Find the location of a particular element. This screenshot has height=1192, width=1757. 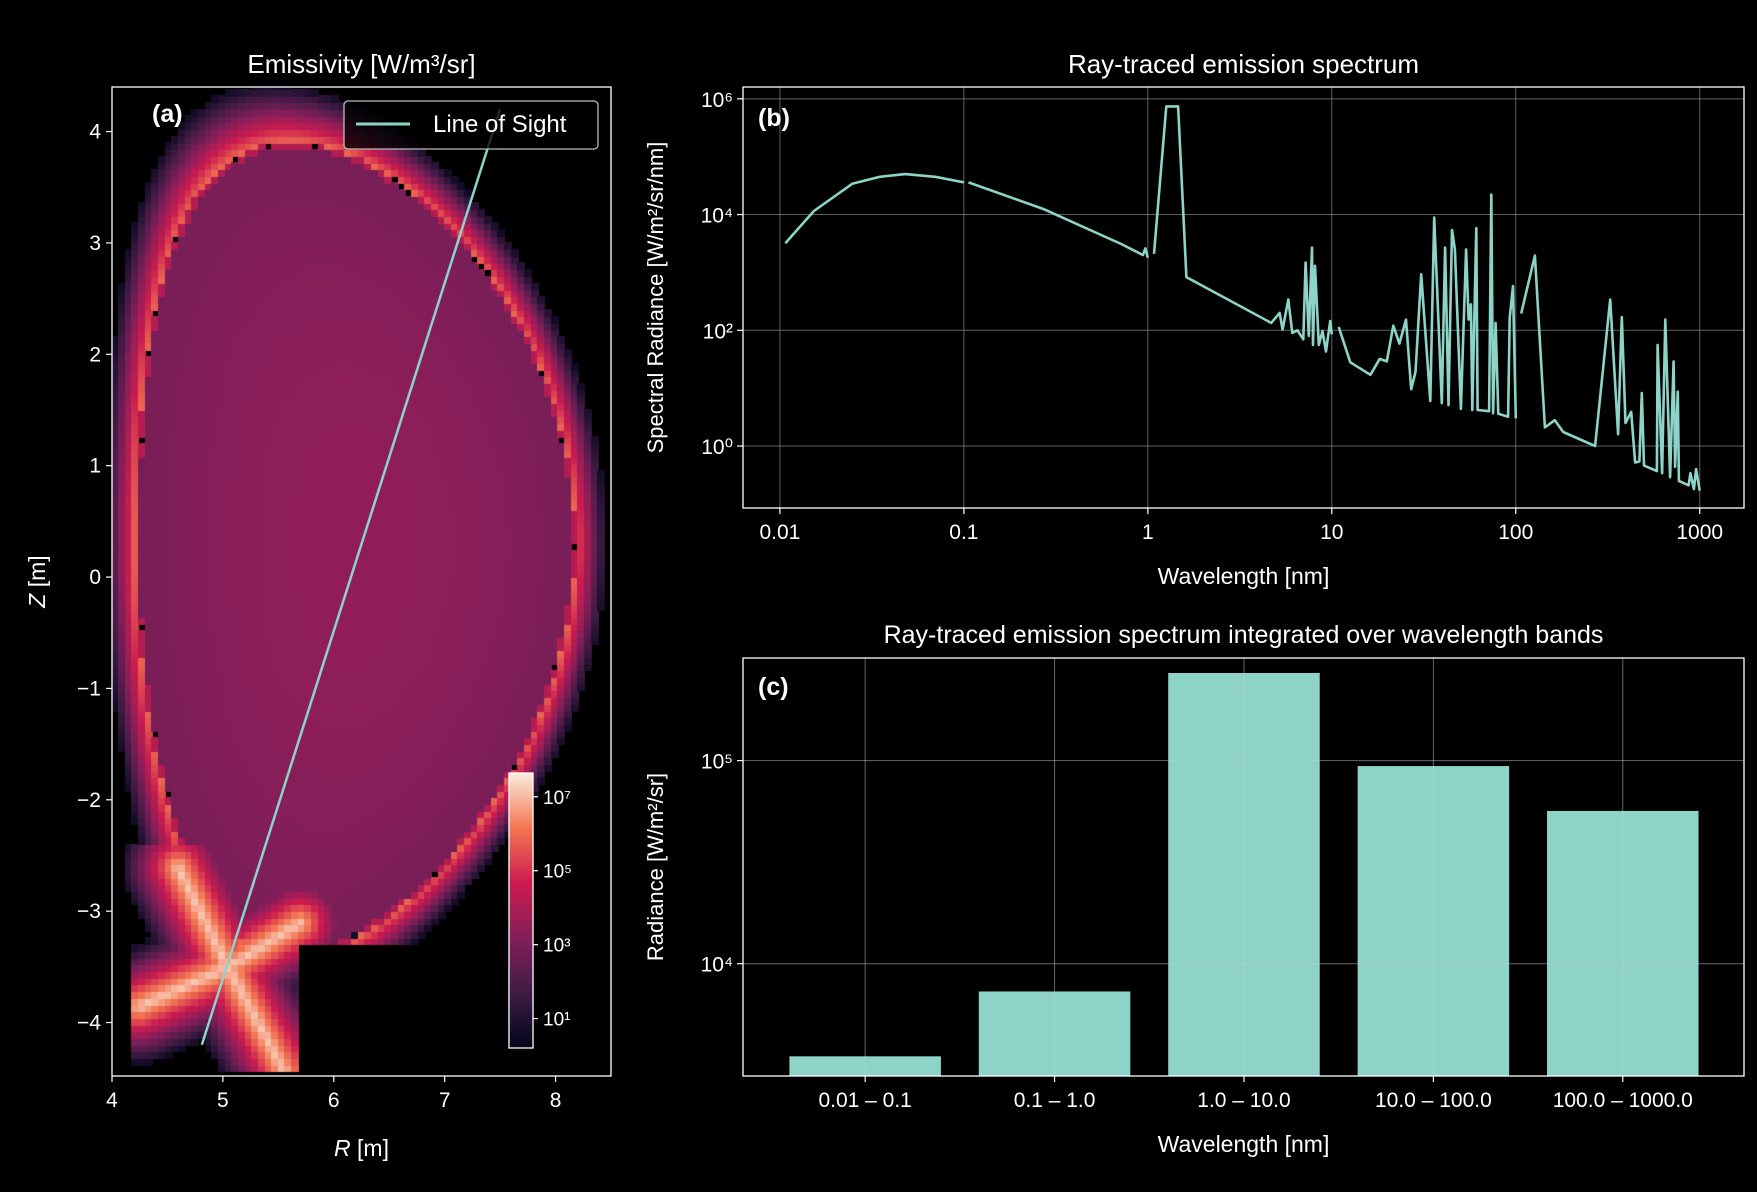

colorbar-tick-label: 10⁷ is located at coordinates (557, 798).